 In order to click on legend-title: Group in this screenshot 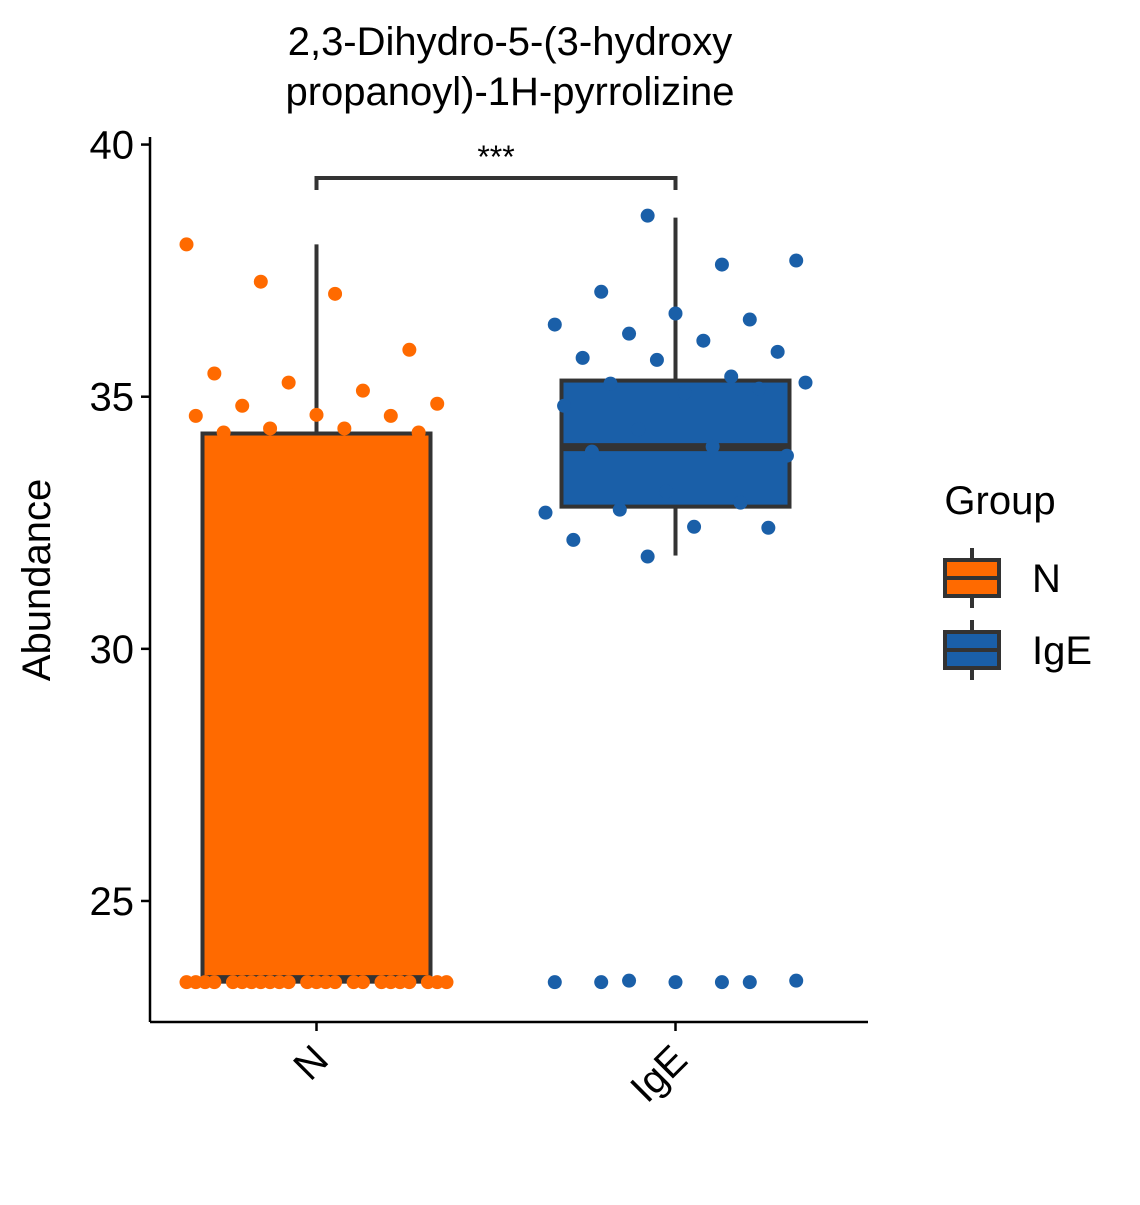, I will do `click(999, 501)`.